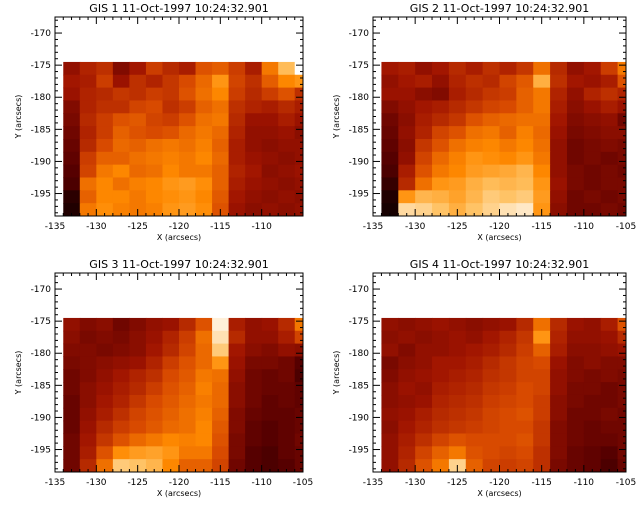 The height and width of the screenshot is (512, 640). I want to click on panel-title: GIS 1 11-Oct-1997 10:24:32.901, so click(178, 8).